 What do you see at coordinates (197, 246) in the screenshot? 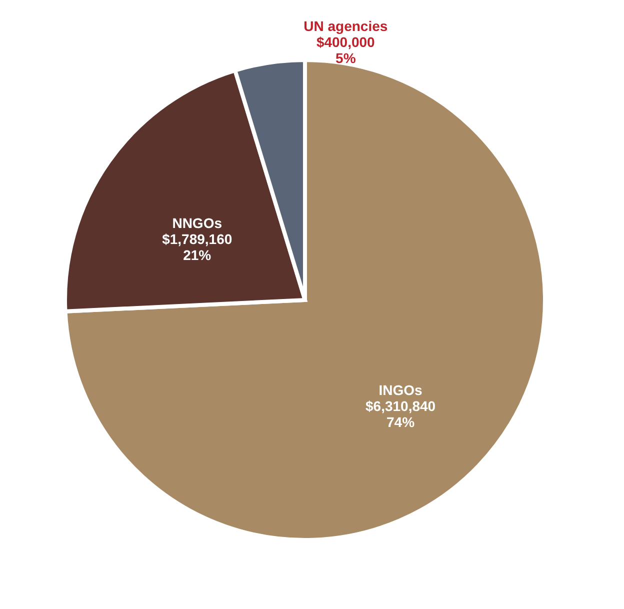
I see `data-label: $1,789,160 21%` at bounding box center [197, 246].